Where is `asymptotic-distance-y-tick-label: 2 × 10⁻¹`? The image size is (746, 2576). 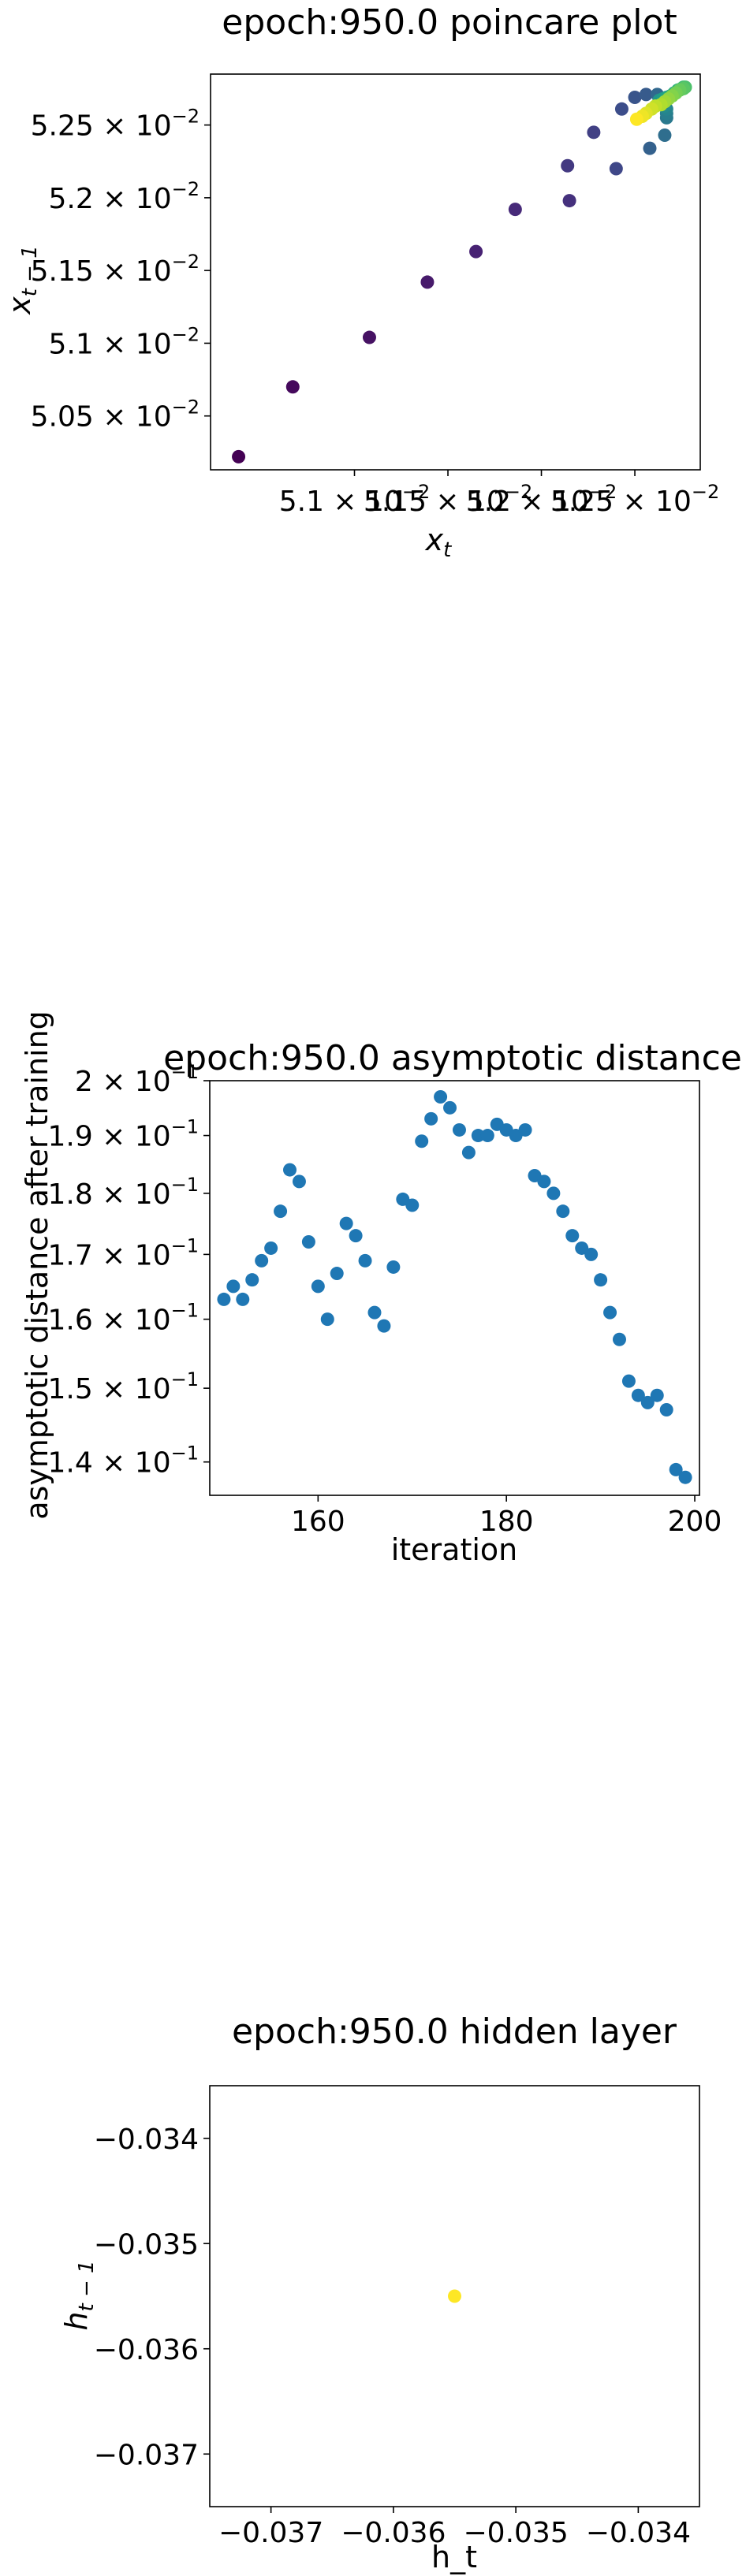 asymptotic-distance-y-tick-label: 2 × 10⁻¹ is located at coordinates (137, 1079).